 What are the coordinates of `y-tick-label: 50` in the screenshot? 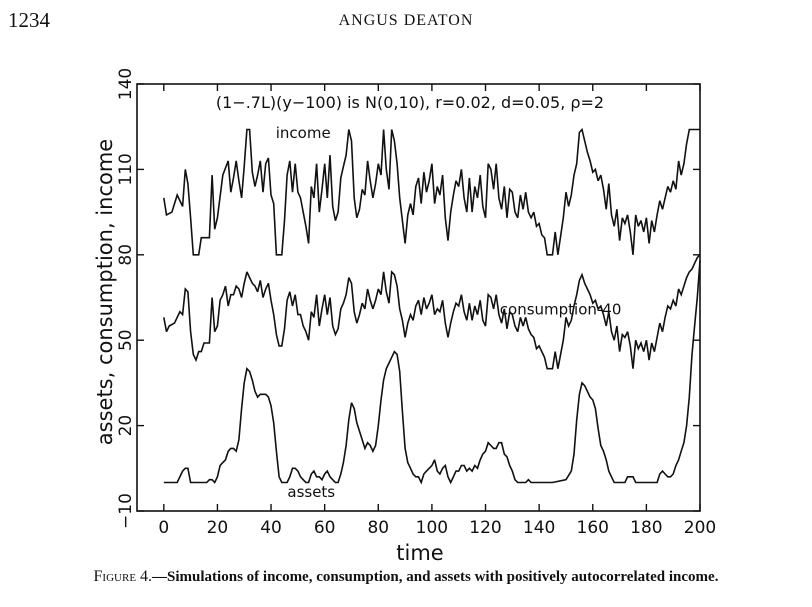 It's located at (126, 340).